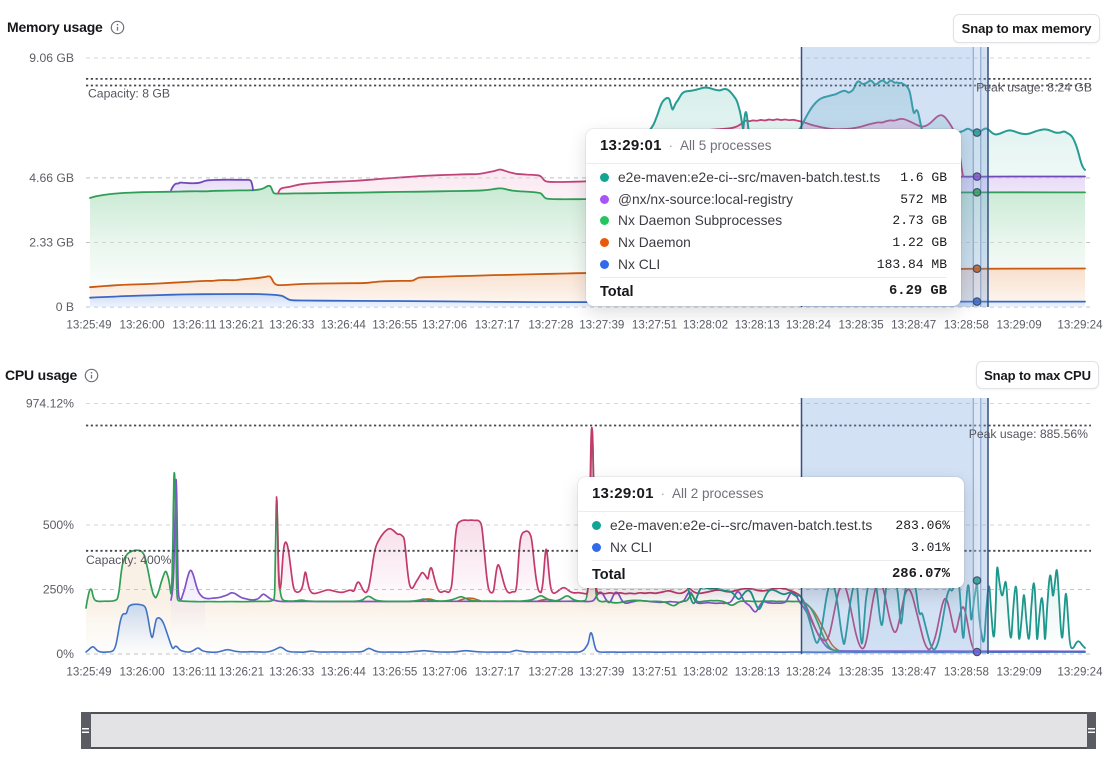 This screenshot has width=1118, height=761. I want to click on svg-text: 0%, so click(65, 654).